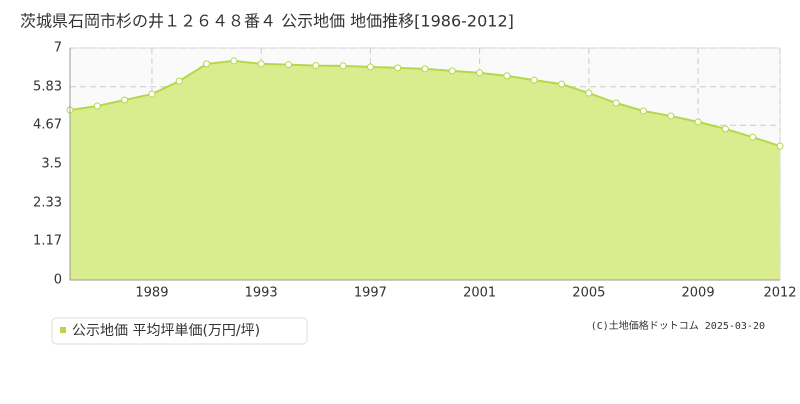  I want to click on y-tick-label: 2.33, so click(47, 202).